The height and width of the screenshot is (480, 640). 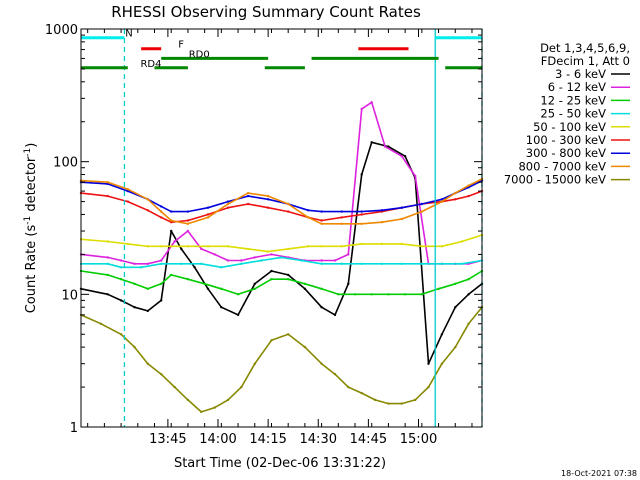 What do you see at coordinates (267, 439) in the screenshot?
I see `x-tick-label: 14:15` at bounding box center [267, 439].